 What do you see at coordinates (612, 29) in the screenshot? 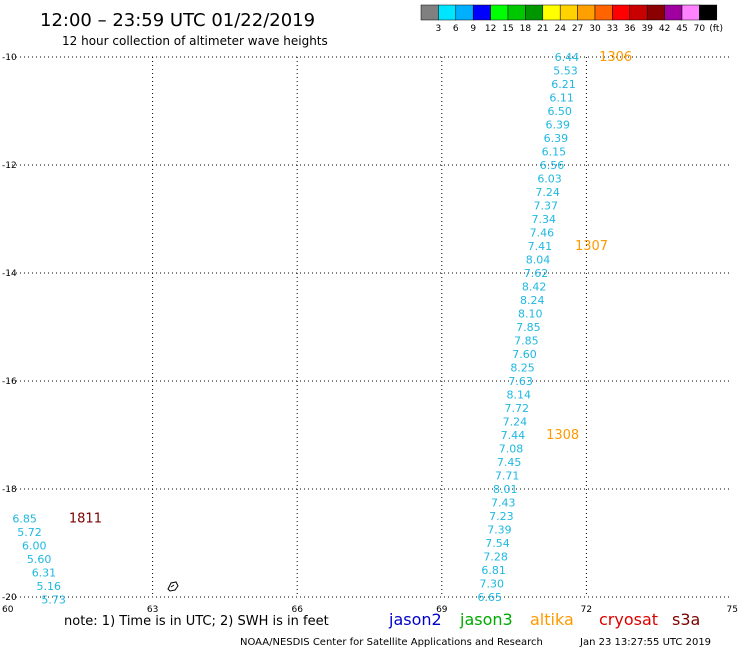
I see `scale-label: 33` at bounding box center [612, 29].